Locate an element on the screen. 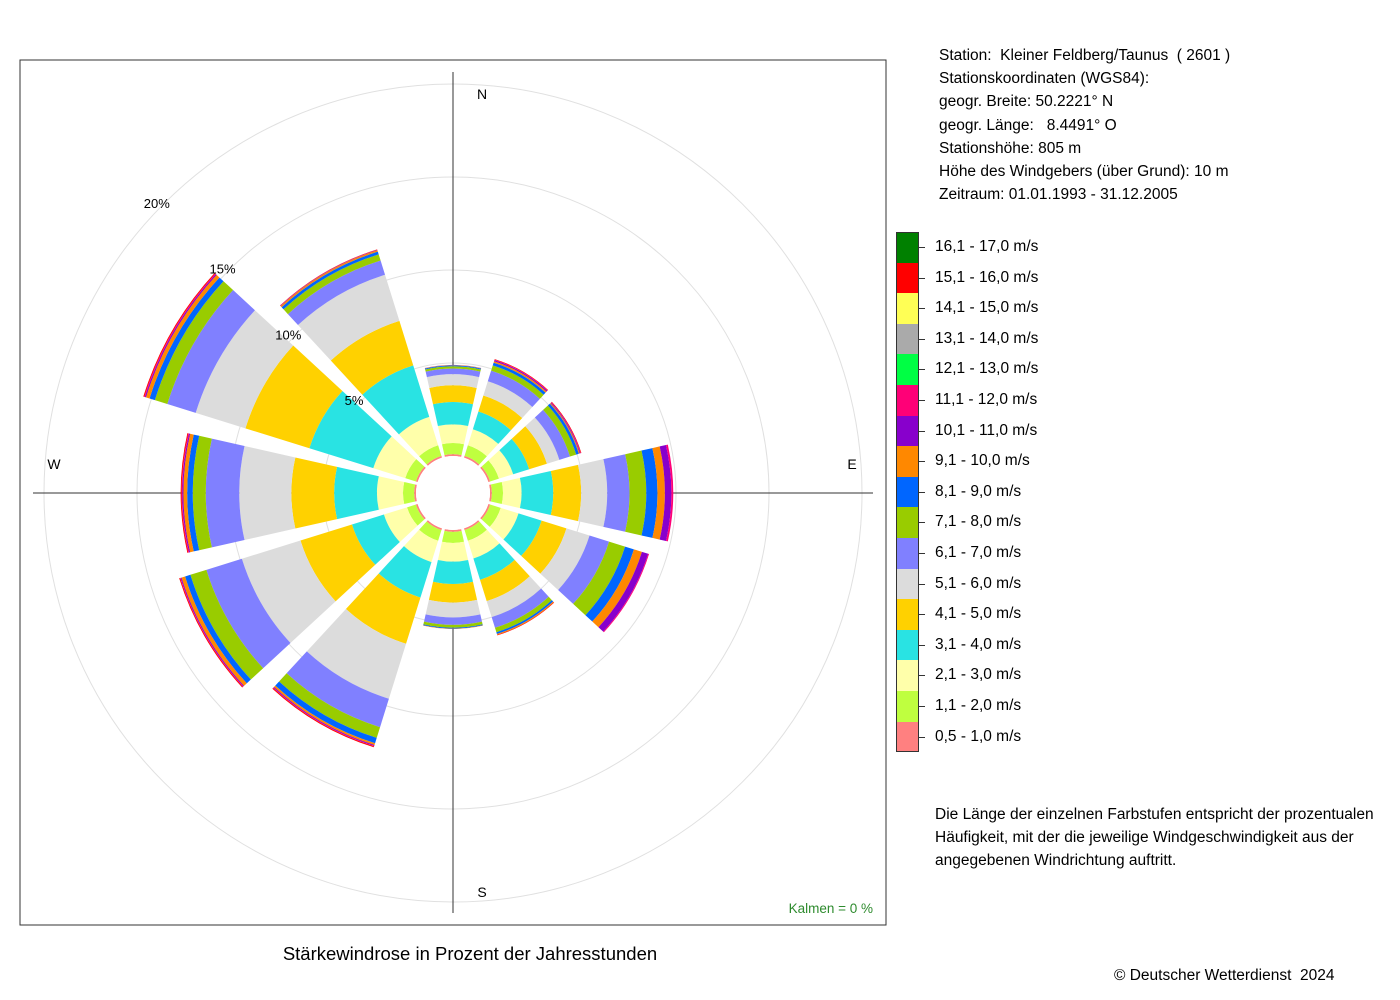 The width and height of the screenshot is (1400, 1000). direction-label-E: E is located at coordinates (851, 464).